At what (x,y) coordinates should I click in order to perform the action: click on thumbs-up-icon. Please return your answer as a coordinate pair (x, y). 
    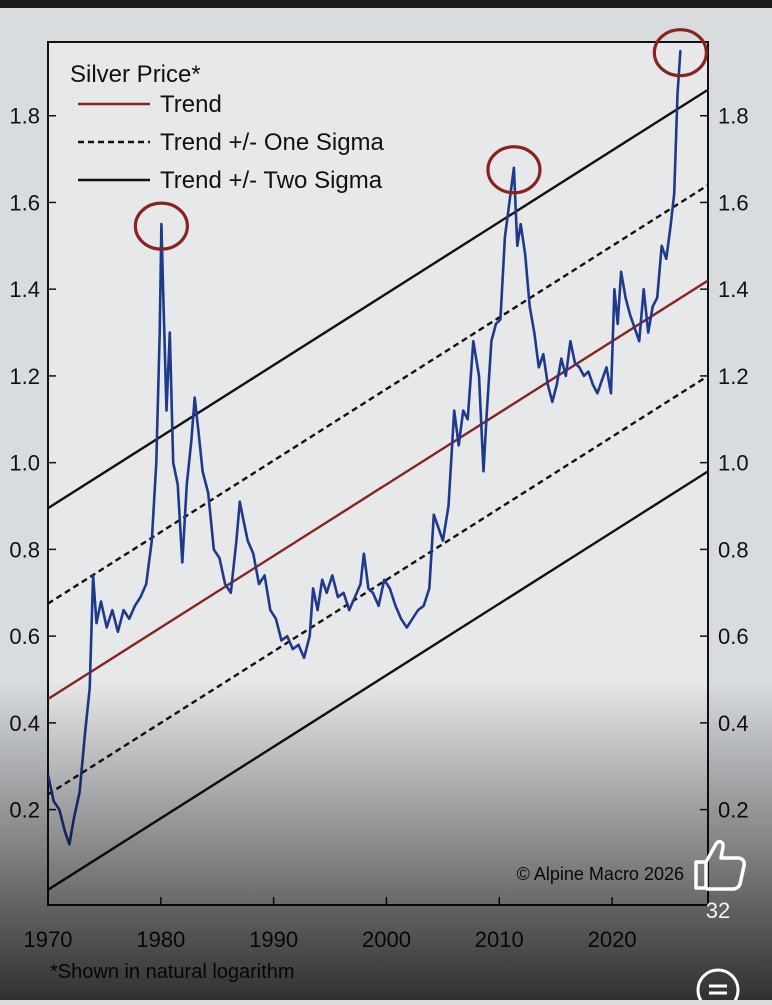
    Looking at the image, I should click on (718, 864).